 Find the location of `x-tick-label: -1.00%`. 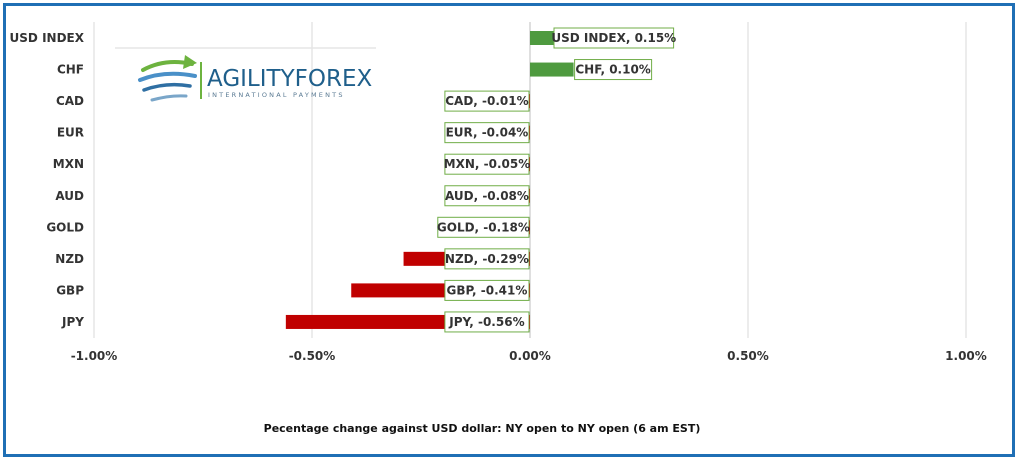

x-tick-label: -1.00% is located at coordinates (94, 356).